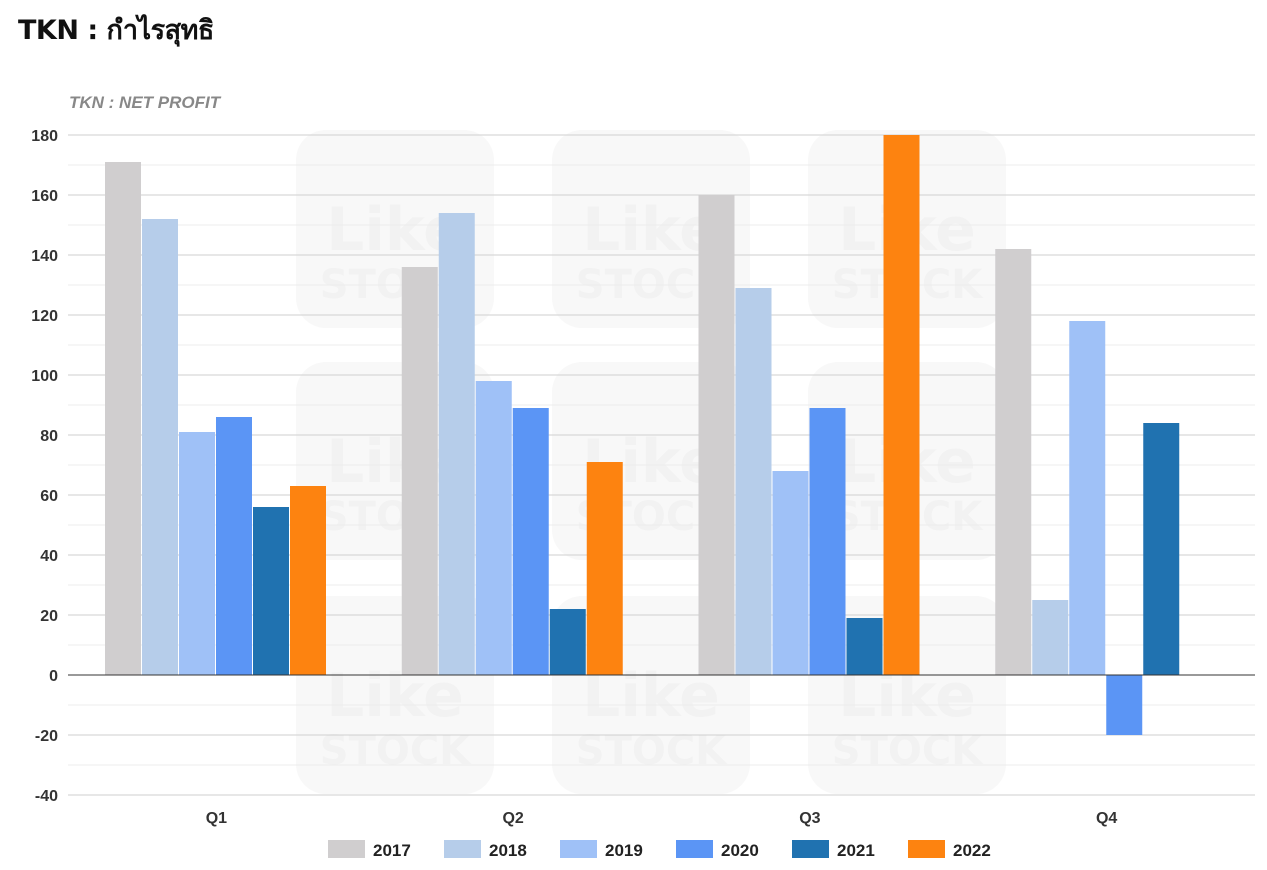 Image resolution: width=1267 pixels, height=870 pixels. I want to click on y-tick-label: 20, so click(49, 616).